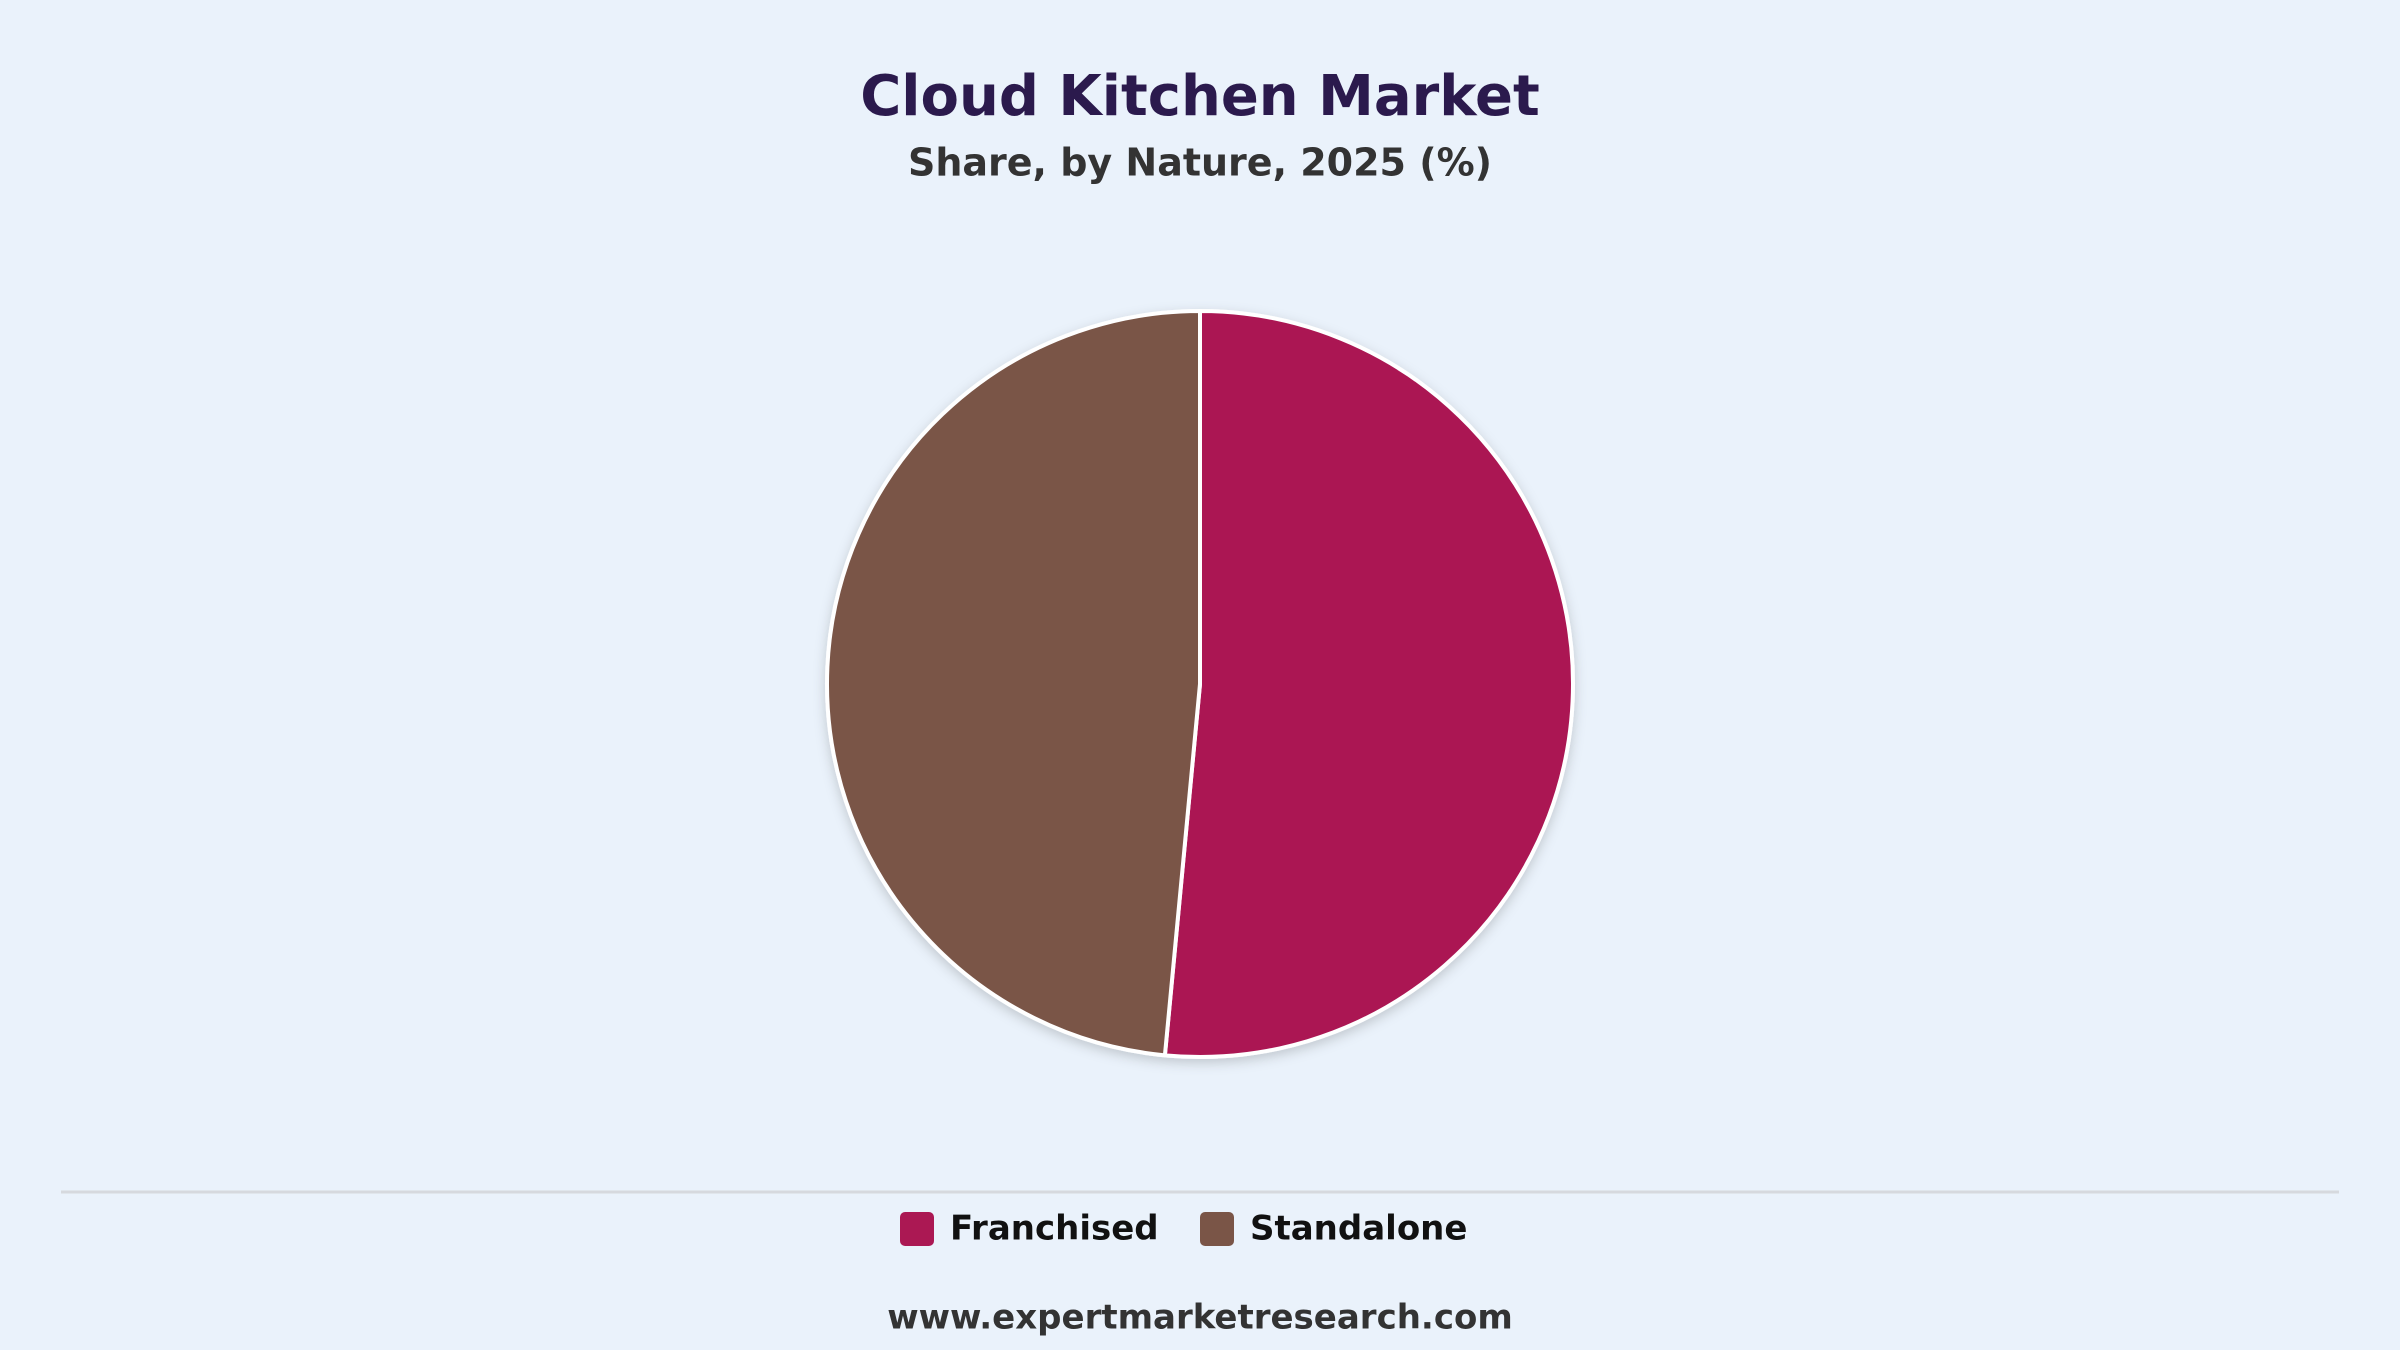 This screenshot has width=2400, height=1350. What do you see at coordinates (1183, 1229) in the screenshot?
I see `legend: Franchised Standalone` at bounding box center [1183, 1229].